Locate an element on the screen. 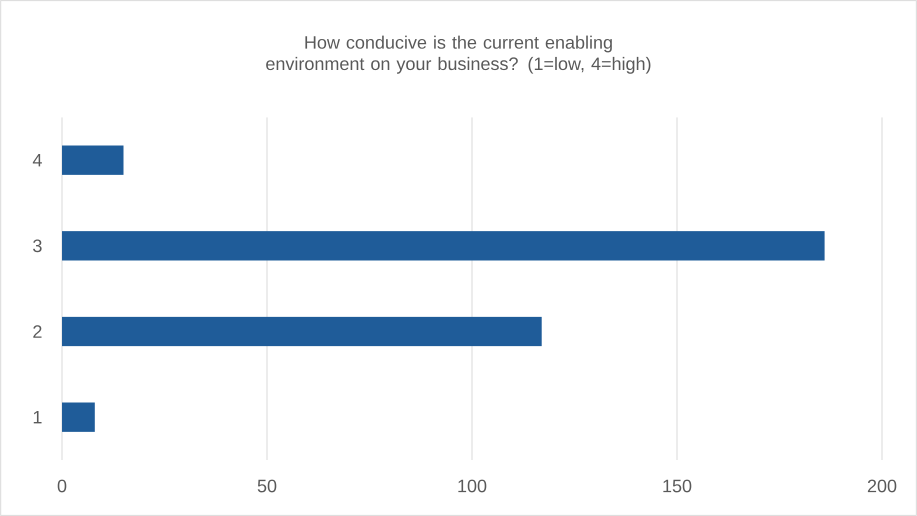  y-tick-label: 2 is located at coordinates (37, 331).